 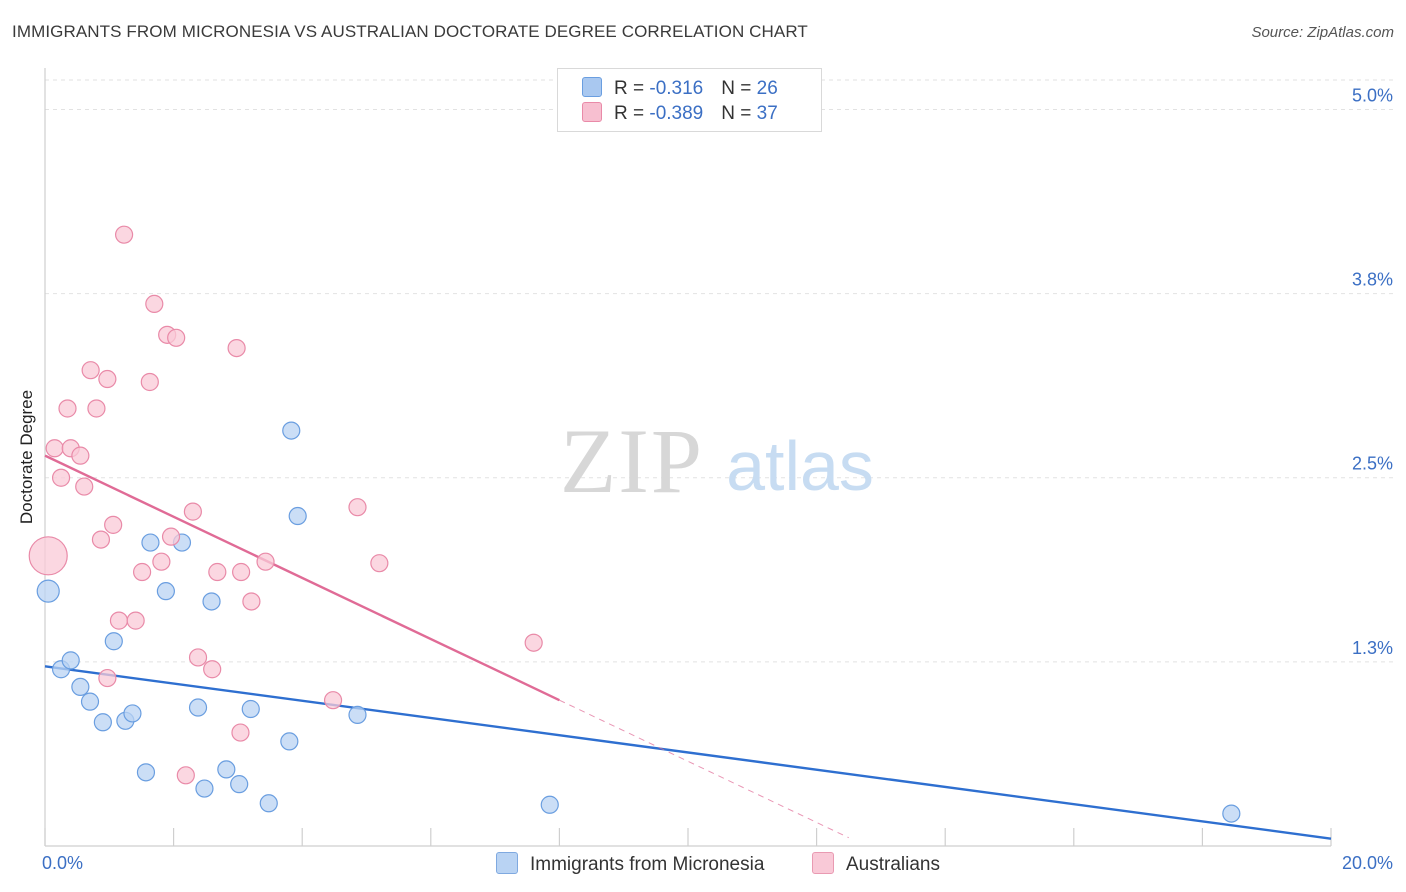 What do you see at coordinates (676, 113) in the screenshot?
I see `legend-r-value: -0.389` at bounding box center [676, 113].